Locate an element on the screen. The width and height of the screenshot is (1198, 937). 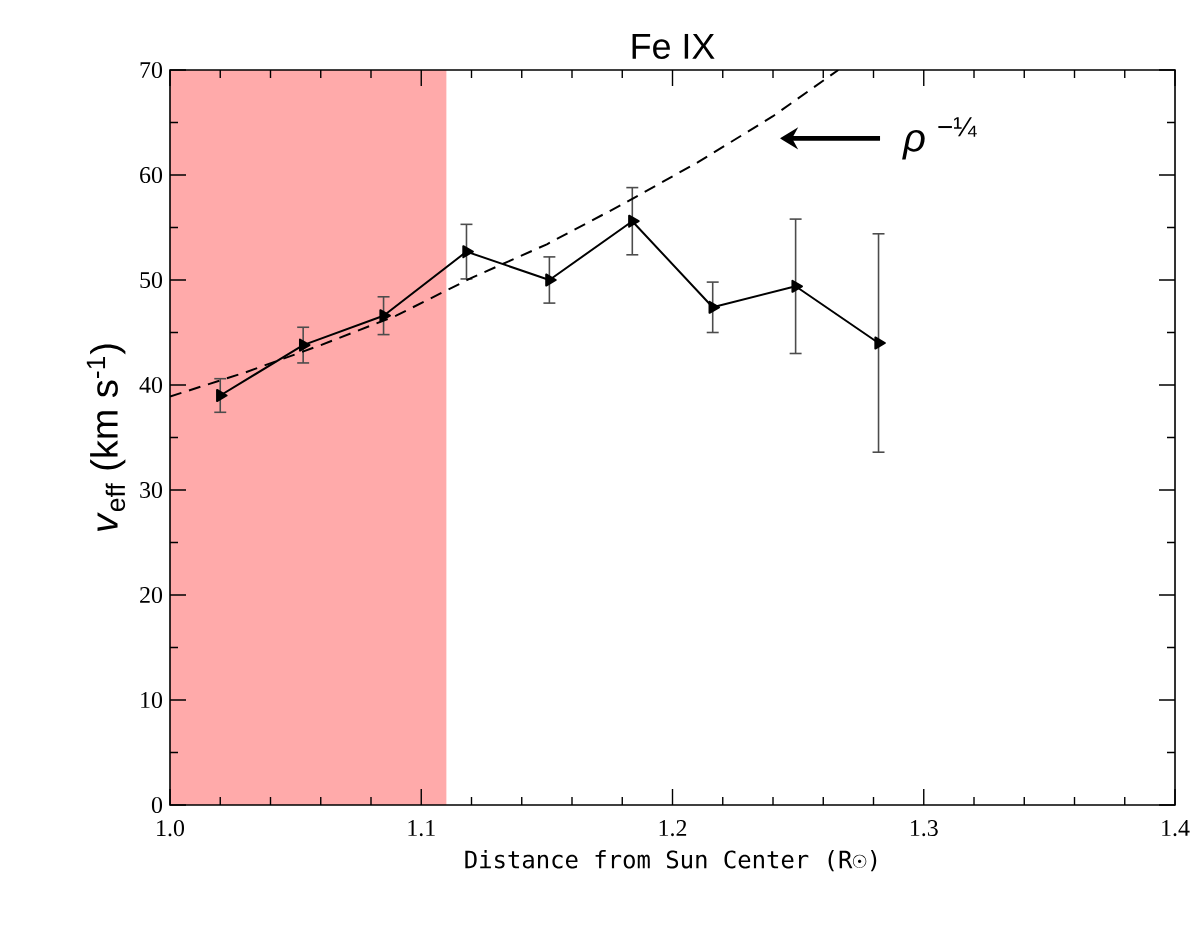
y-tick-label: 70 is located at coordinates (151, 70).